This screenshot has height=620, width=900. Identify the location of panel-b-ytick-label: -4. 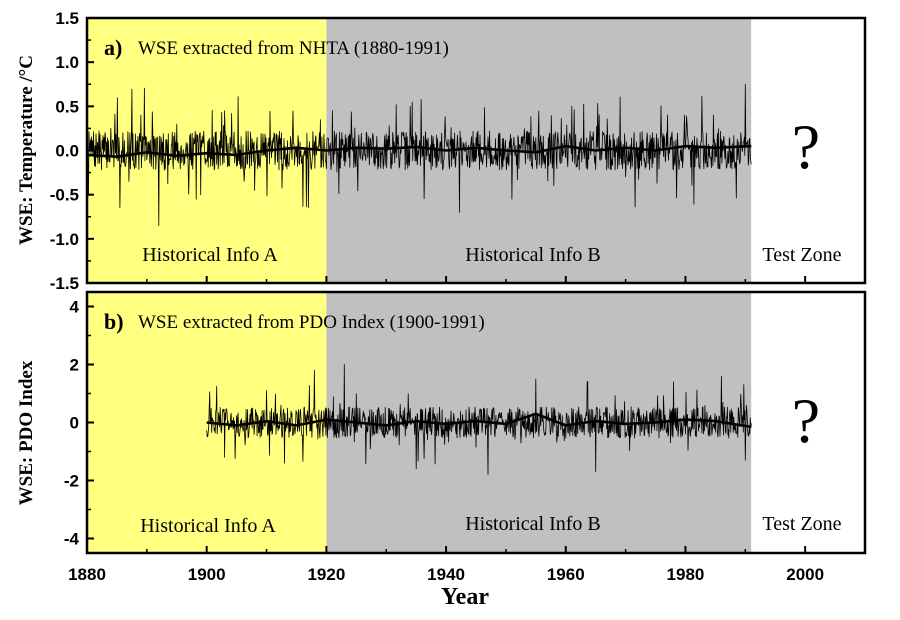
(72, 539).